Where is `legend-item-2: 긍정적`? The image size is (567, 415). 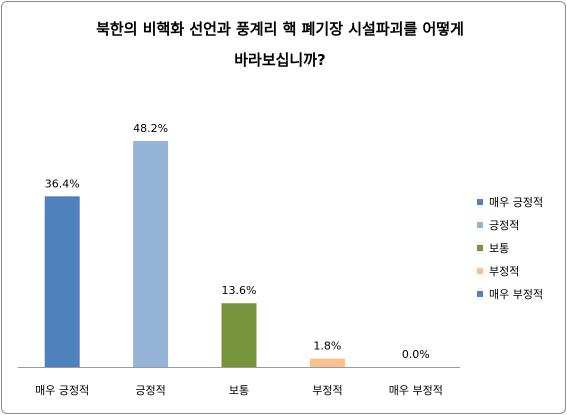 legend-item-2: 긍정적 is located at coordinates (510, 224).